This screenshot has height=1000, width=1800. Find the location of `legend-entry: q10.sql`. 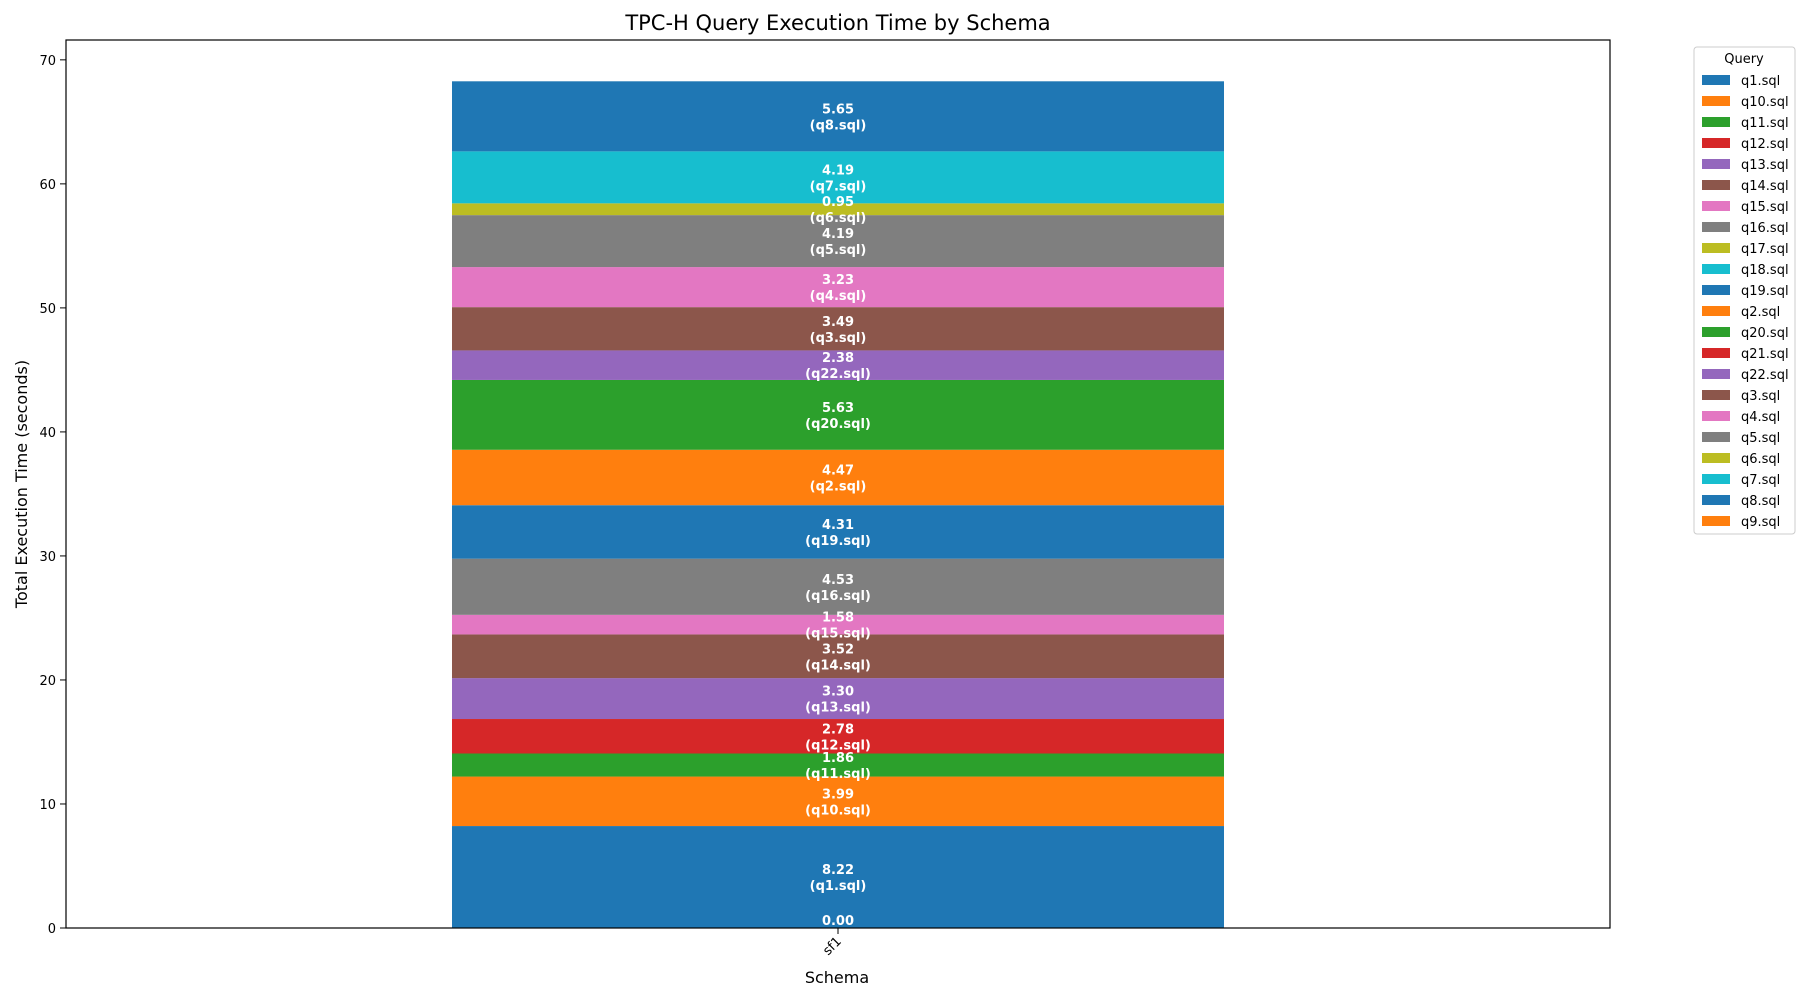

legend-entry: q10.sql is located at coordinates (1765, 102).